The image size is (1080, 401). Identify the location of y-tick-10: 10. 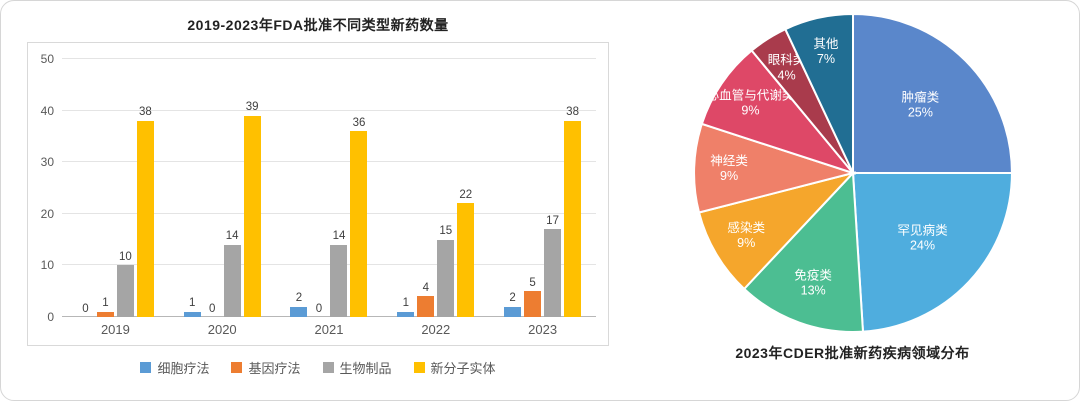
(47, 265).